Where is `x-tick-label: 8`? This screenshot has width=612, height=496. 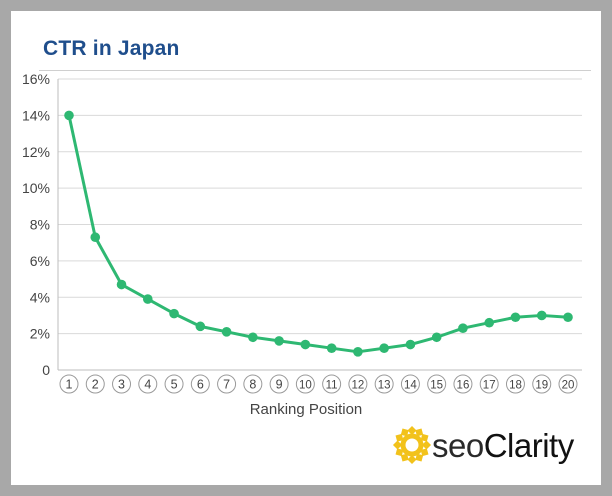 x-tick-label: 8 is located at coordinates (252, 385).